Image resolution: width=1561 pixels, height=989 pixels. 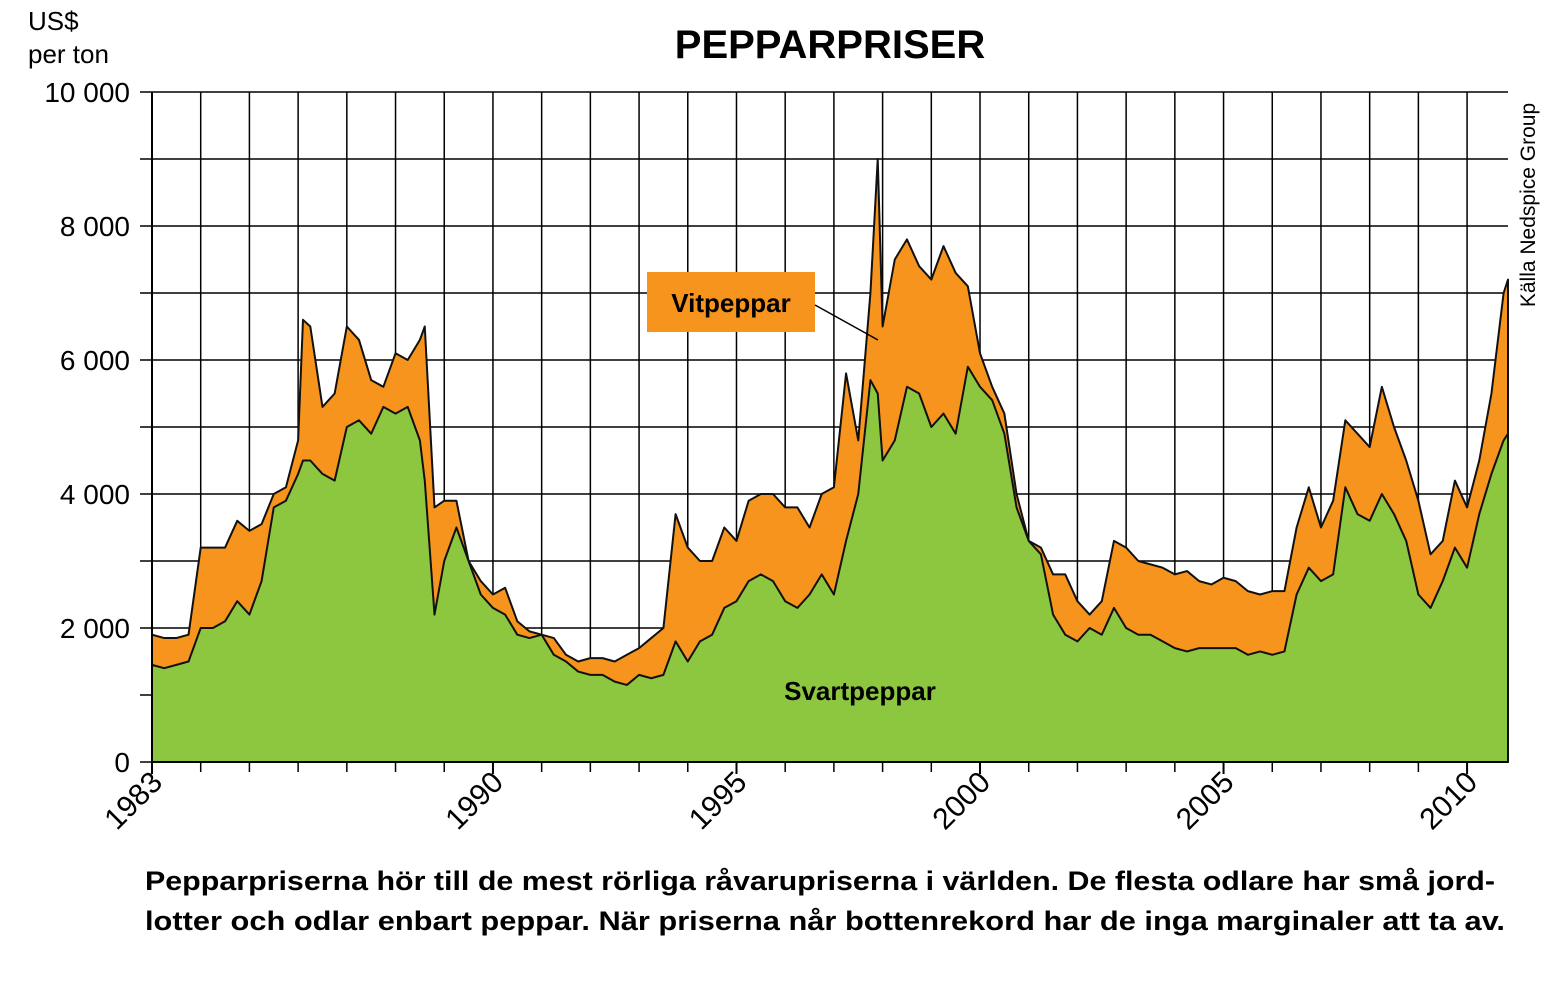 What do you see at coordinates (133, 801) in the screenshot?
I see `x-tick-label: 1983` at bounding box center [133, 801].